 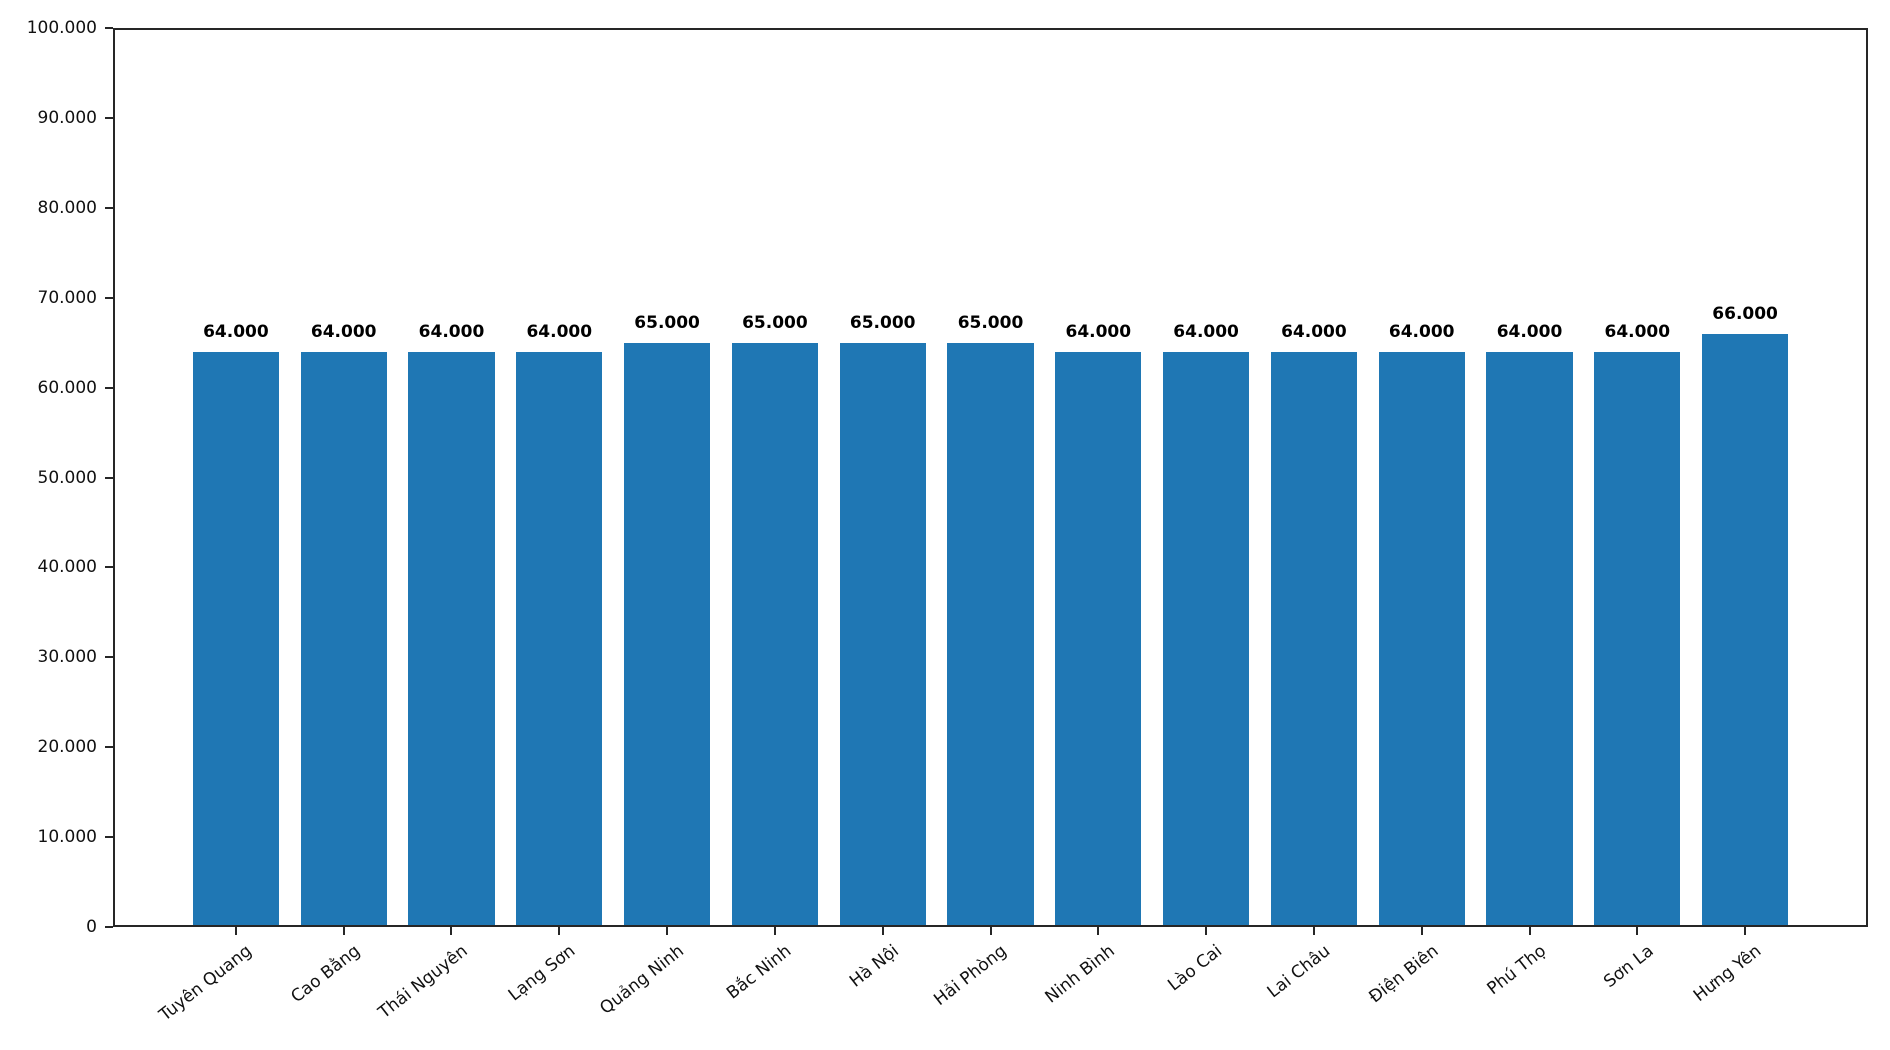 I want to click on y-tick-label: 20.000, so click(x=67, y=747).